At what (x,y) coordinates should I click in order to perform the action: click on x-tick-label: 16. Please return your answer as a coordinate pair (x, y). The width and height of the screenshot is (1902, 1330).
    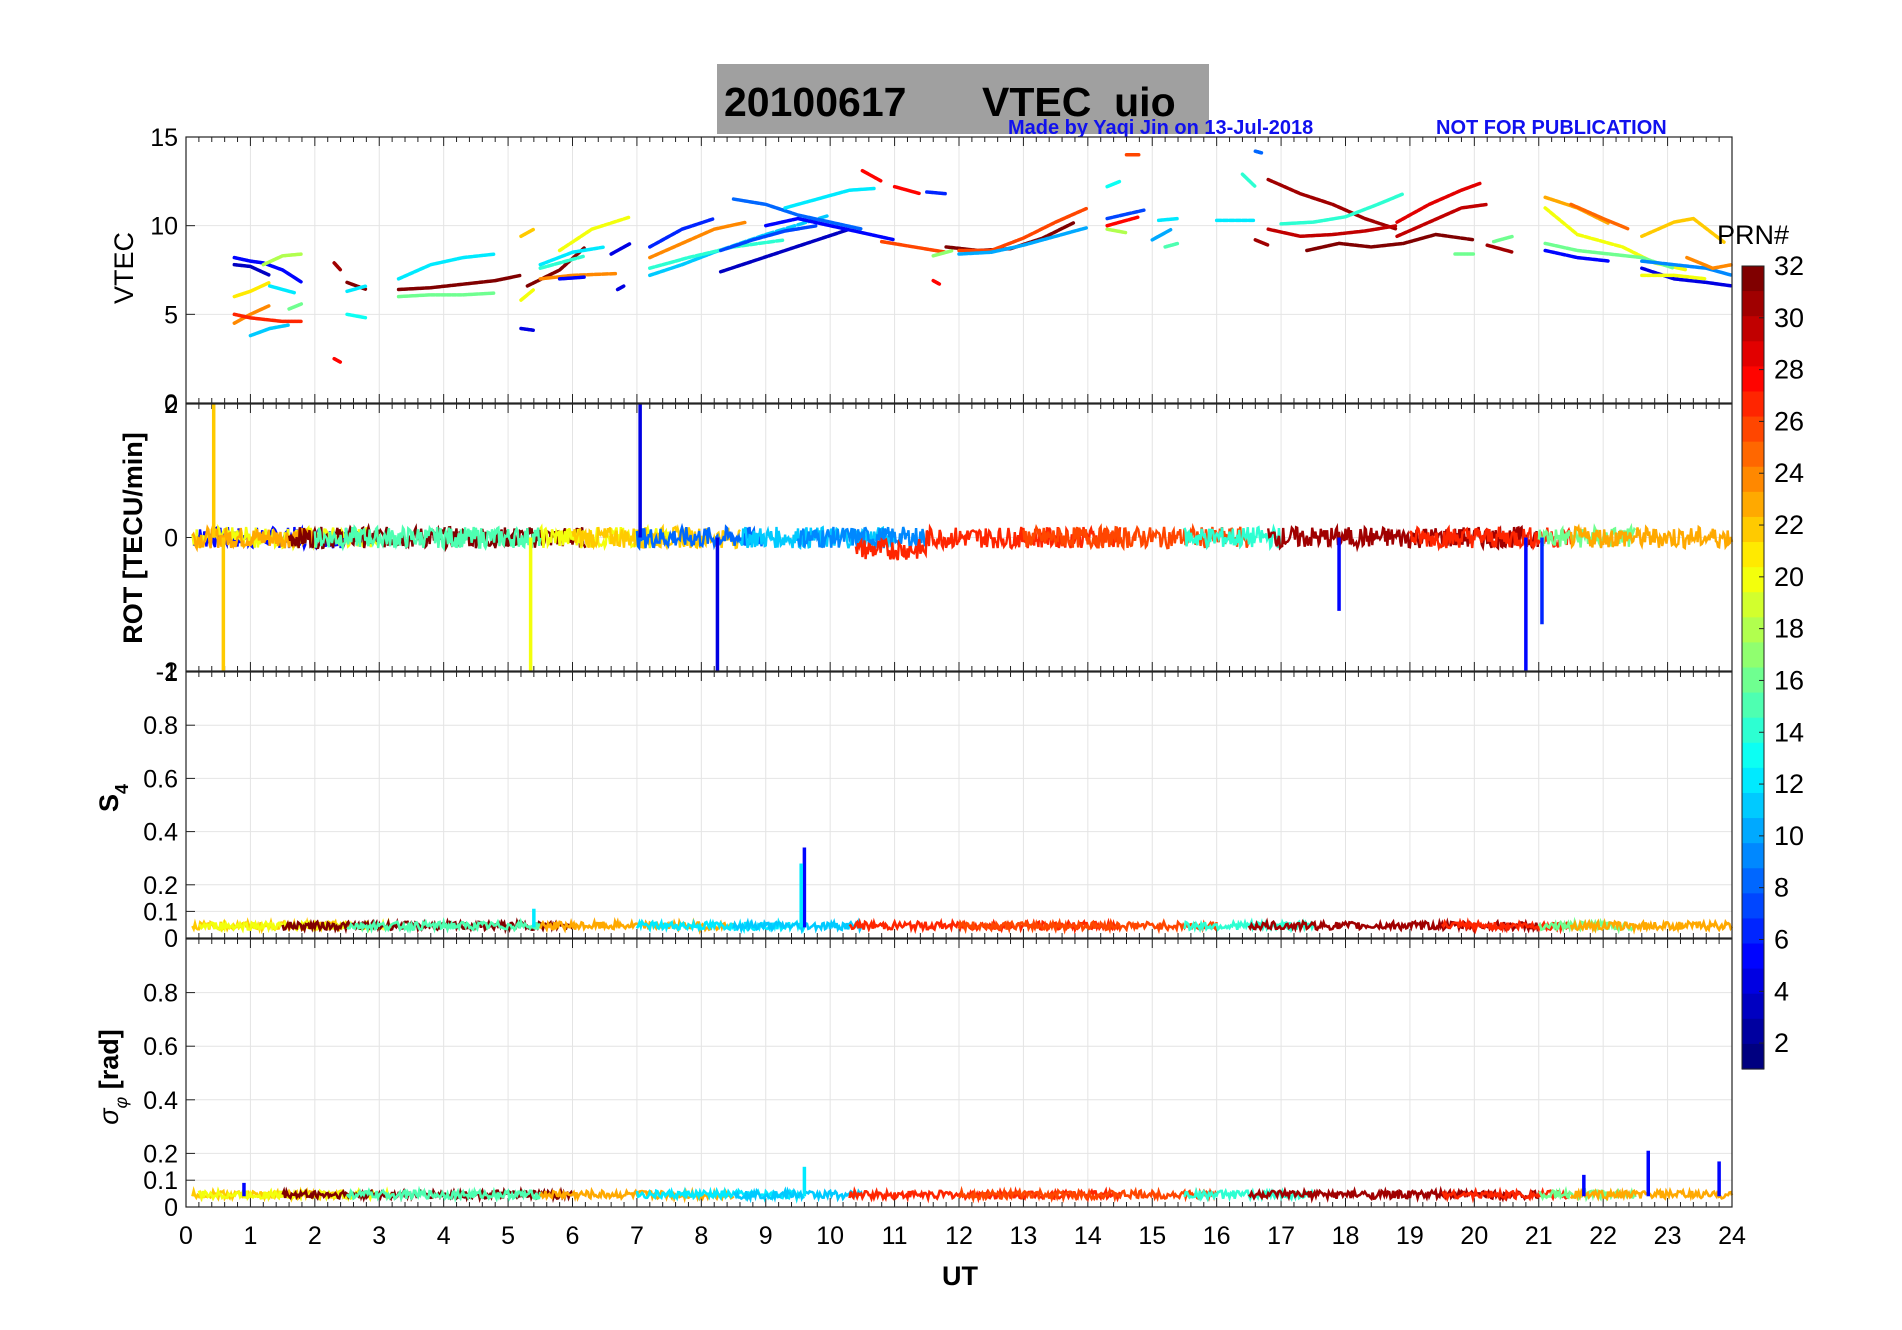
    Looking at the image, I should click on (1217, 1236).